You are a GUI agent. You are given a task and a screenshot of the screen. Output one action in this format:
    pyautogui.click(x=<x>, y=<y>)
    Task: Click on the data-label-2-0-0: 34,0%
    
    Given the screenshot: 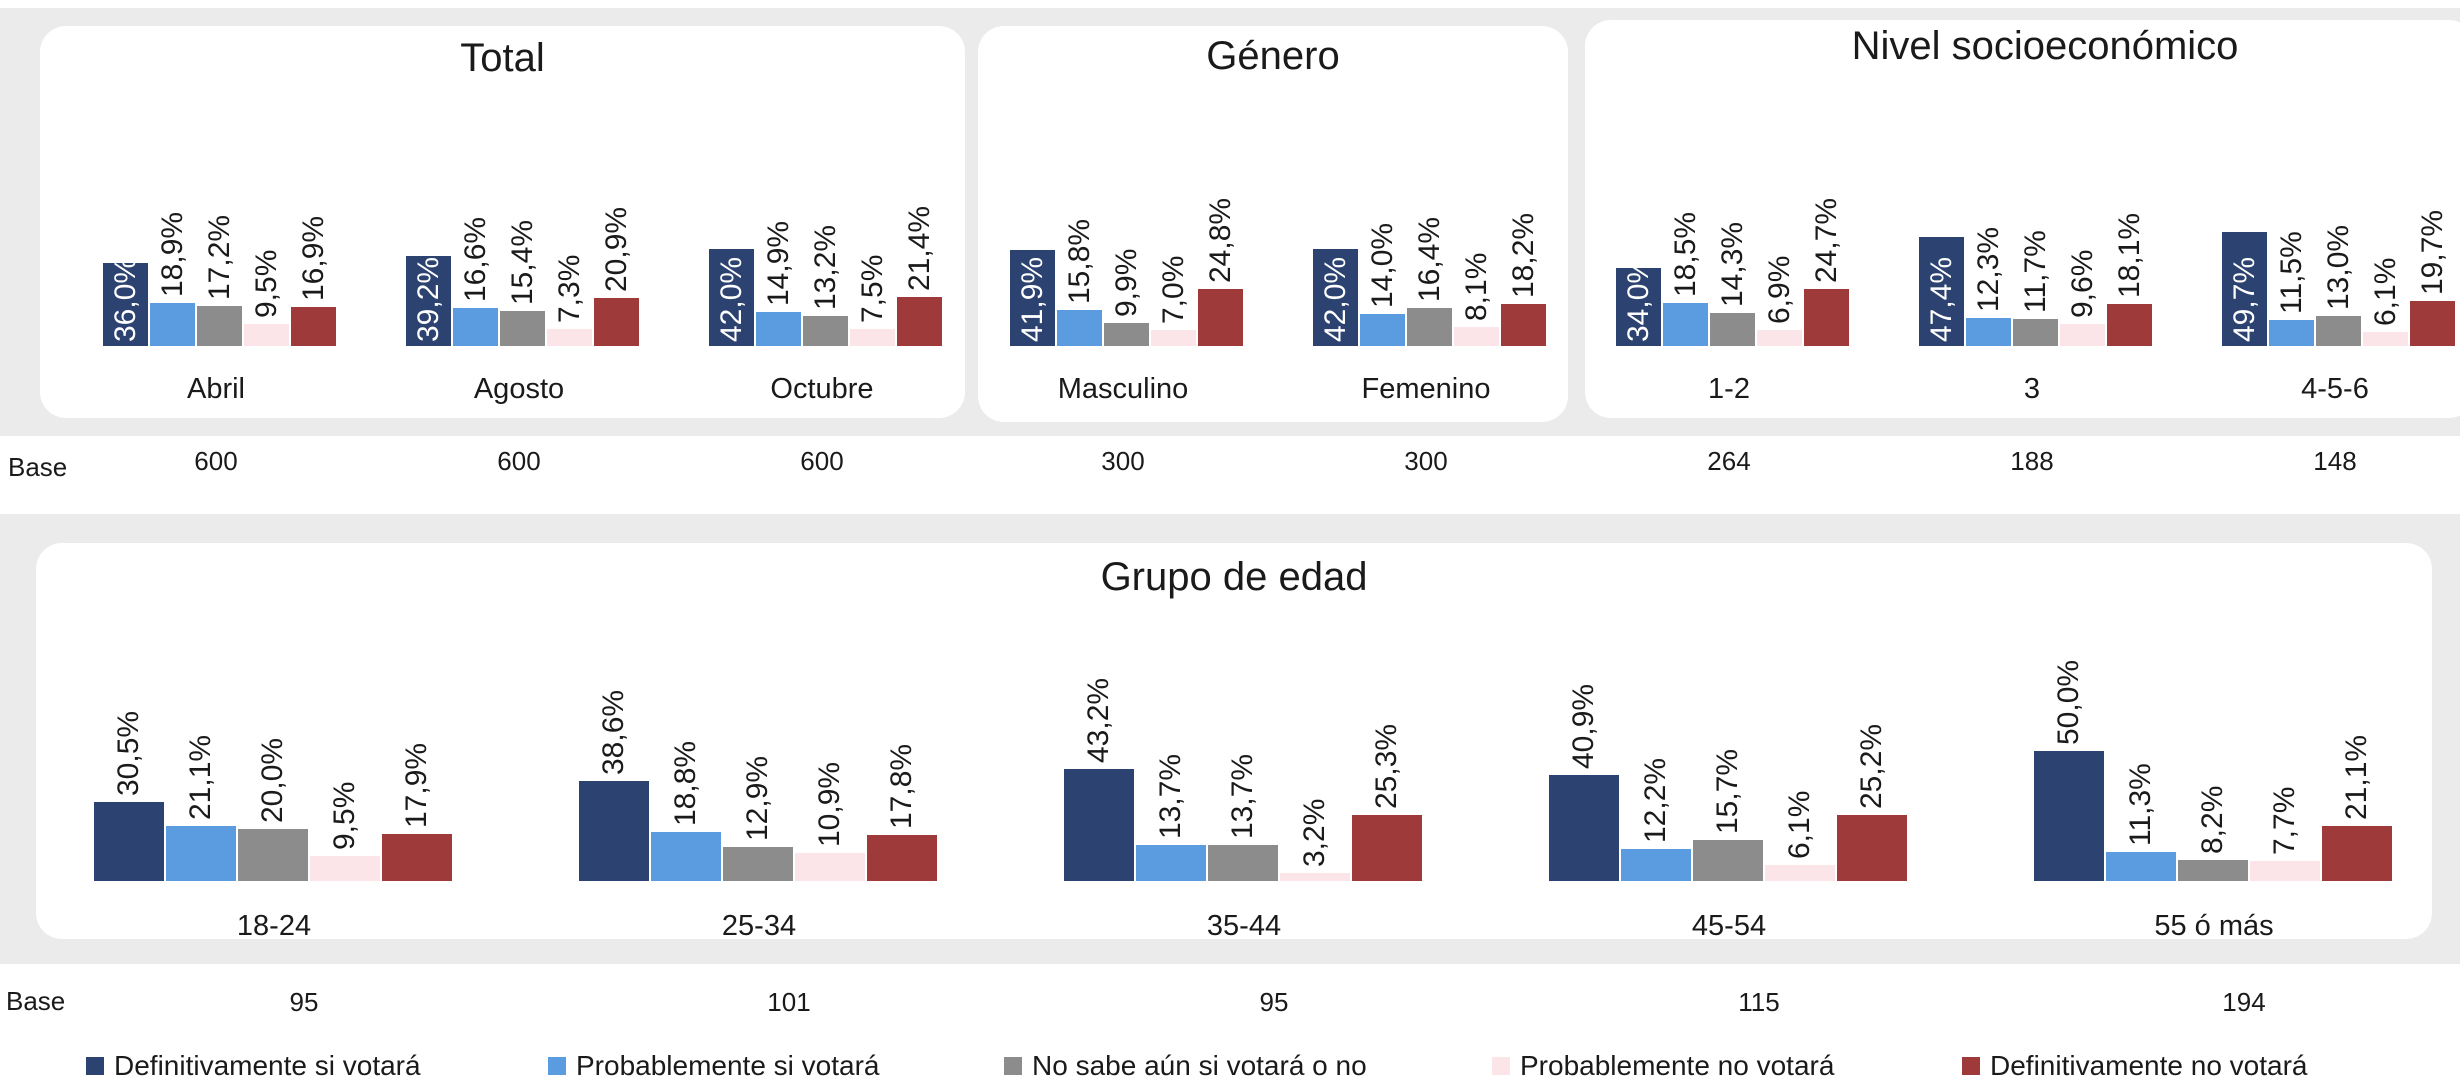 What is the action you would take?
    pyautogui.click(x=1638, y=299)
    